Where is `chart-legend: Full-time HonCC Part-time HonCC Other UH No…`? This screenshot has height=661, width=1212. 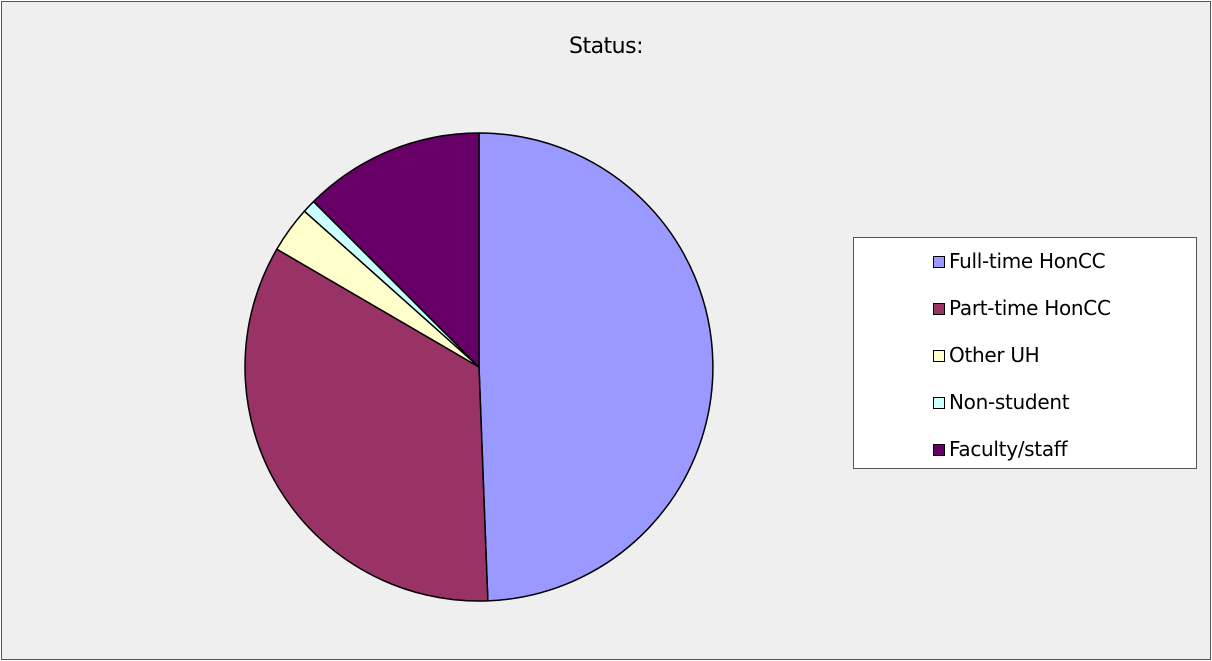 chart-legend: Full-time HonCC Part-time HonCC Other UH No… is located at coordinates (1025, 353).